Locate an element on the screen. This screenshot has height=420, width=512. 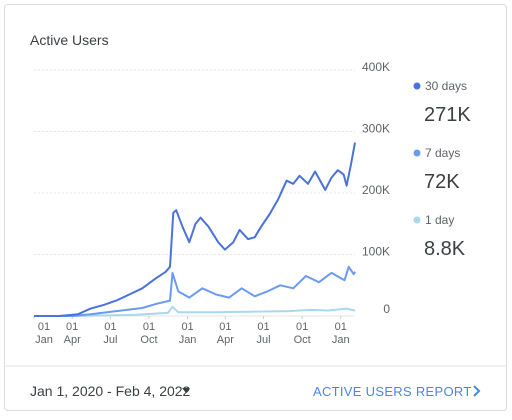
legend-label: 7 days is located at coordinates (442, 153).